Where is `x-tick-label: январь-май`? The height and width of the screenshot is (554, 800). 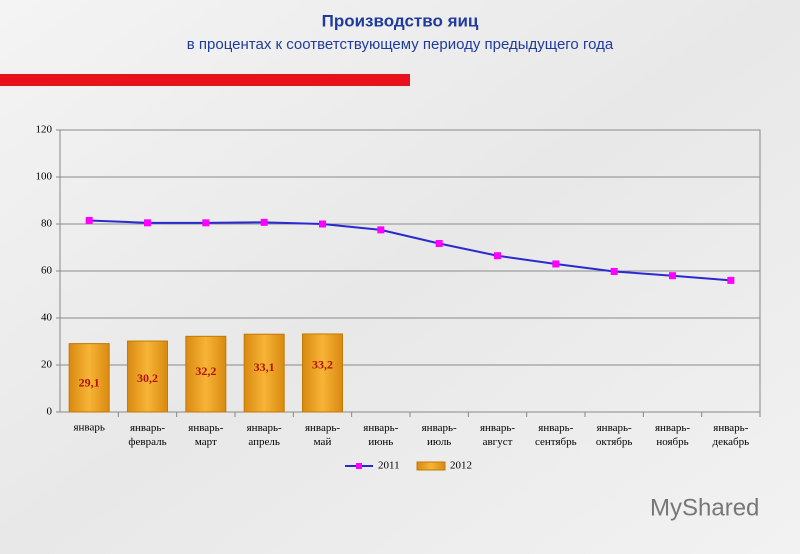
x-tick-label: январь-май is located at coordinates (322, 435).